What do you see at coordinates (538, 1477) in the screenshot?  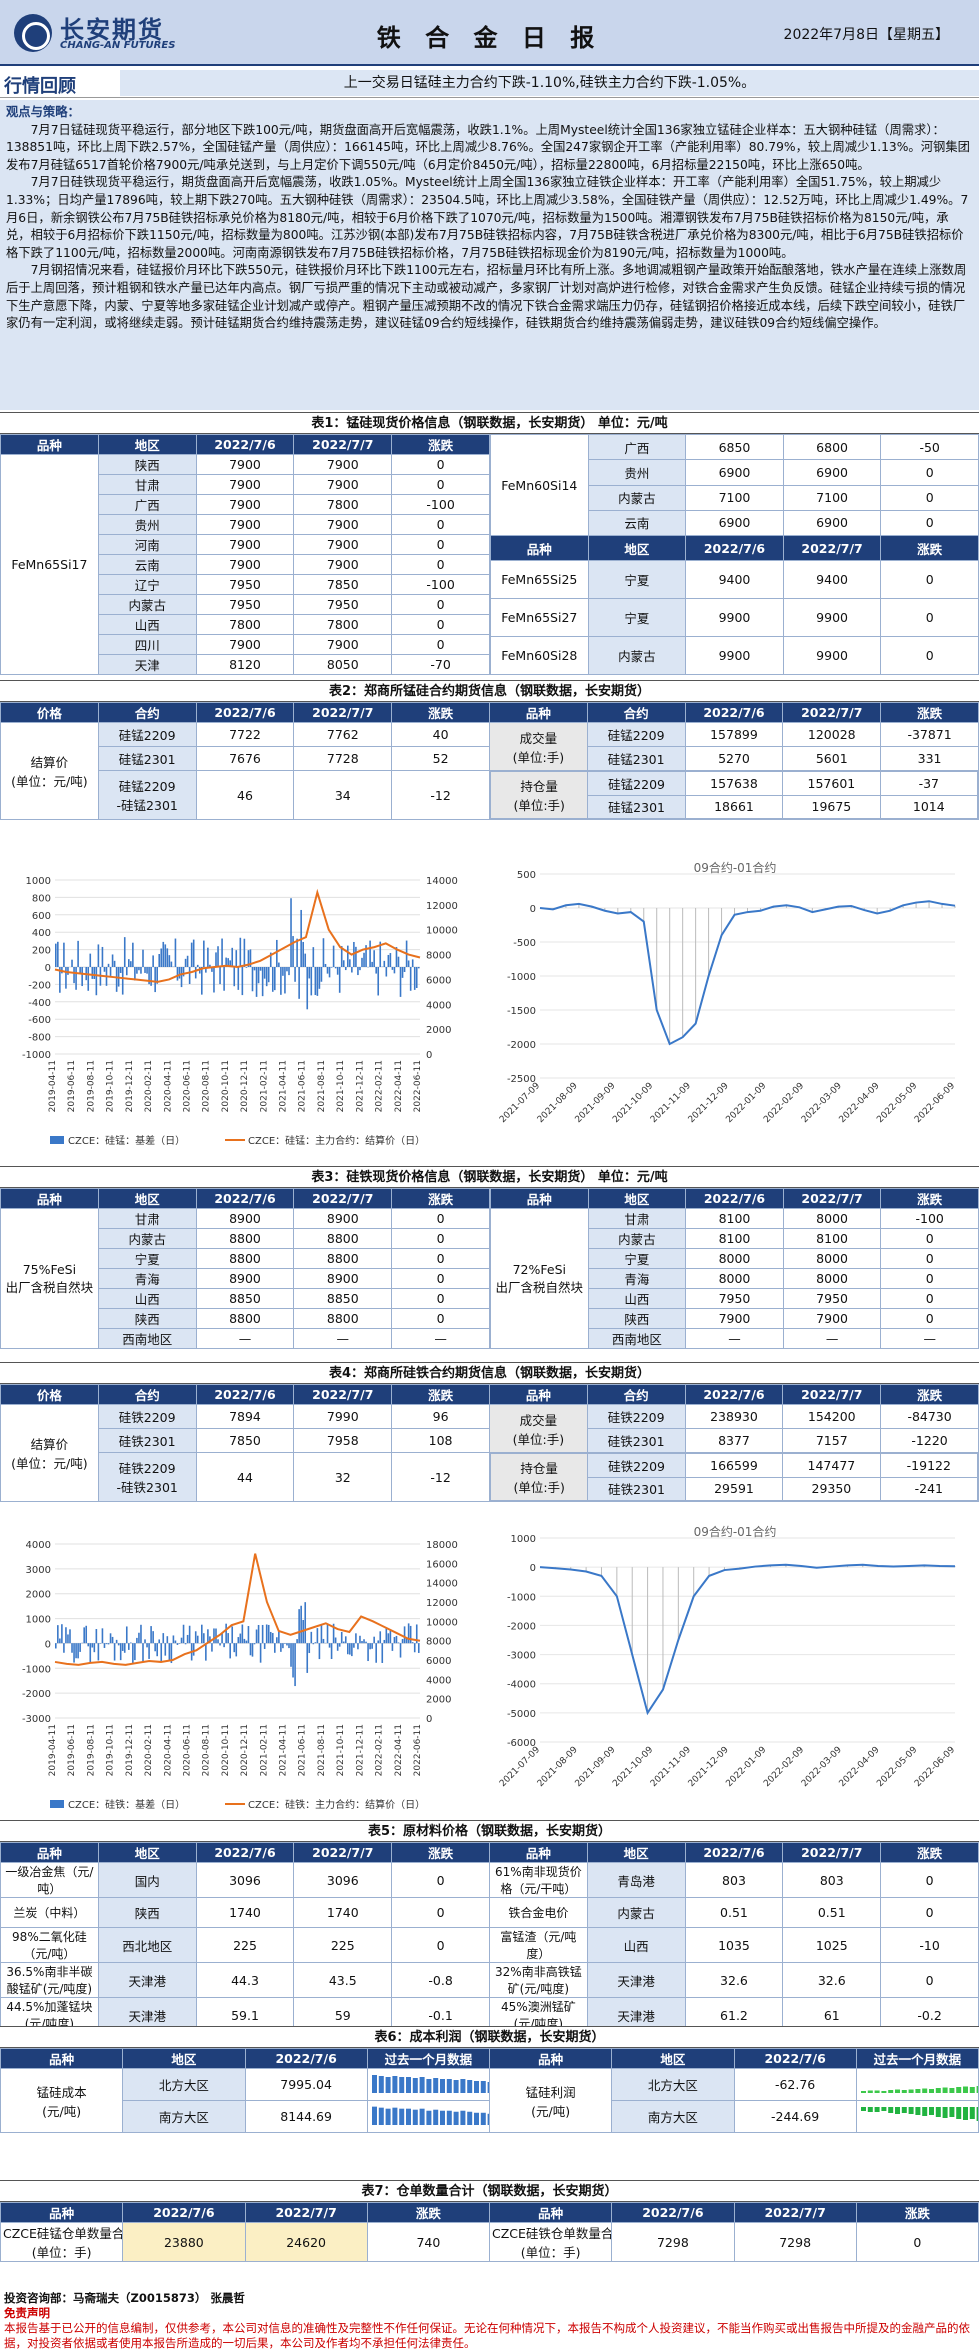 I see `table-cell: 持仓量(单位:手)` at bounding box center [538, 1477].